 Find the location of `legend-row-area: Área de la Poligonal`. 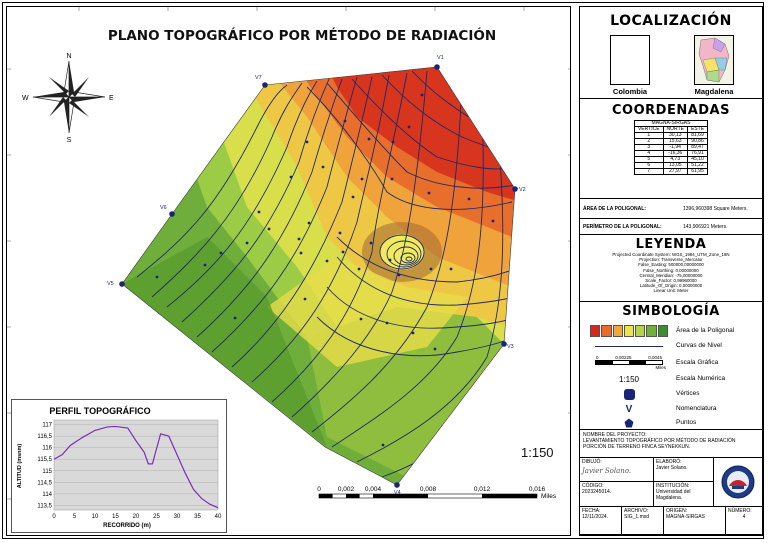

legend-row-area: Área de la Poligonal is located at coordinates (671, 332).